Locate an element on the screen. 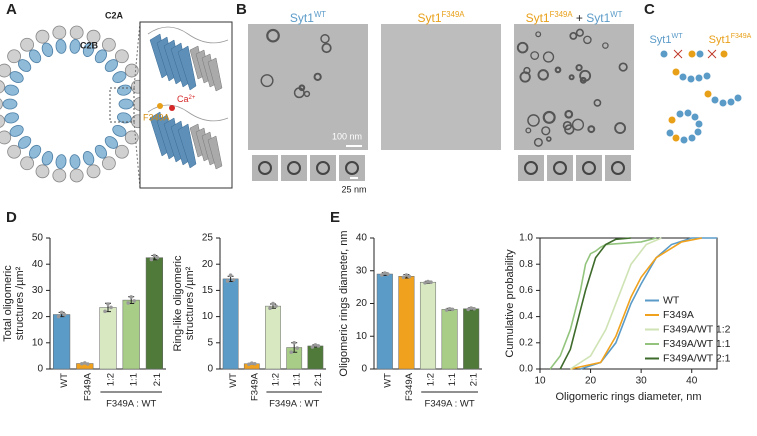 This screenshot has width=757, height=436. y-tick-label: 0.0 is located at coordinates (526, 369).